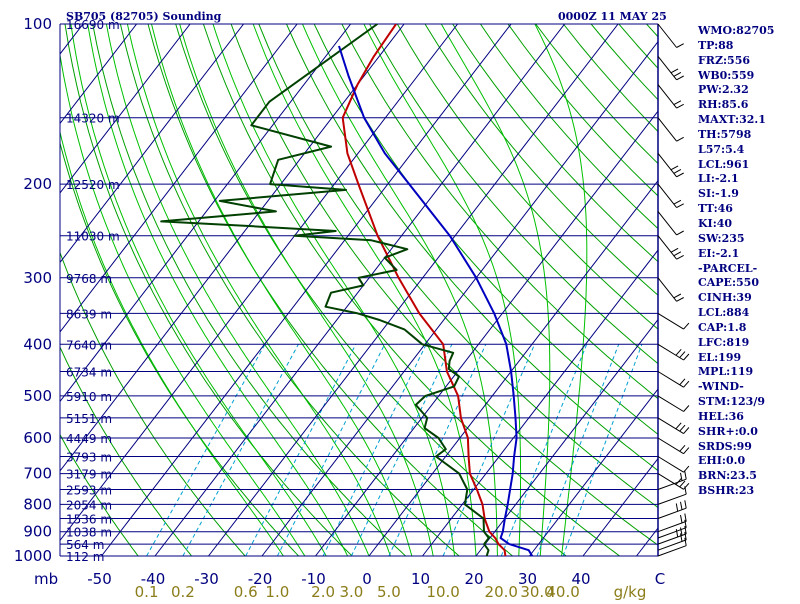 Image resolution: width=800 pixels, height=604 pixels. I want to click on index-item: KI:40, so click(748, 224).